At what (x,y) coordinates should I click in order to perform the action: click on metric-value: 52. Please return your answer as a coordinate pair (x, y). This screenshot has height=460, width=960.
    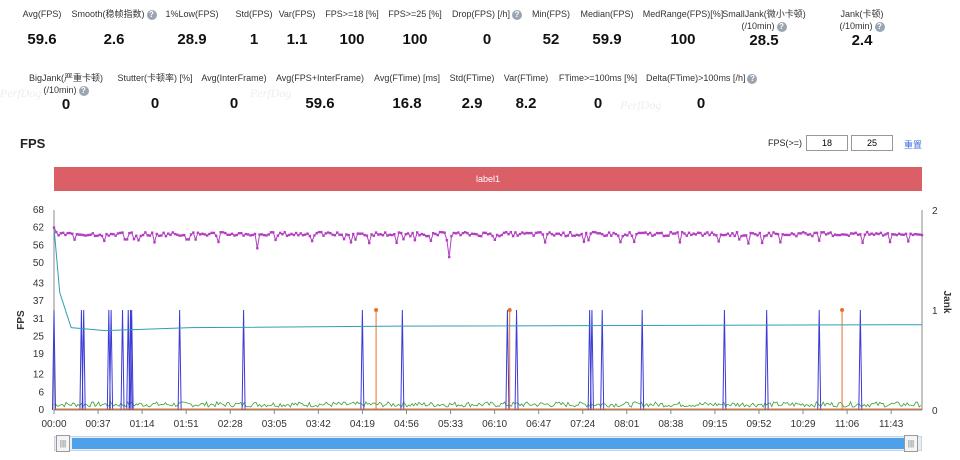
    Looking at the image, I should click on (551, 39).